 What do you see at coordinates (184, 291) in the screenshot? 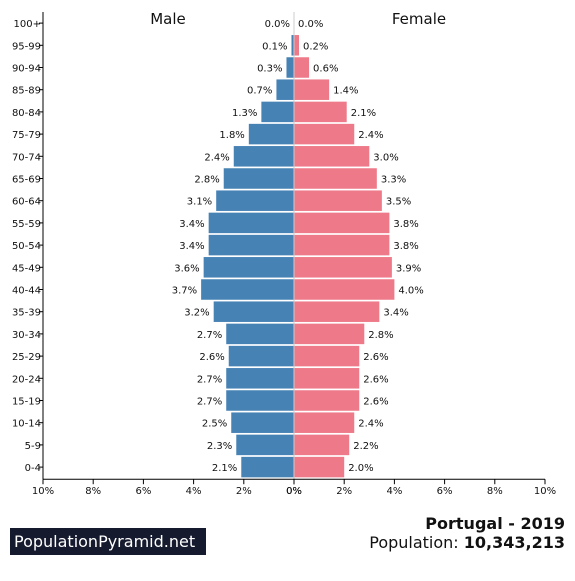
I see `male-value-label: 3.7%` at bounding box center [184, 291].